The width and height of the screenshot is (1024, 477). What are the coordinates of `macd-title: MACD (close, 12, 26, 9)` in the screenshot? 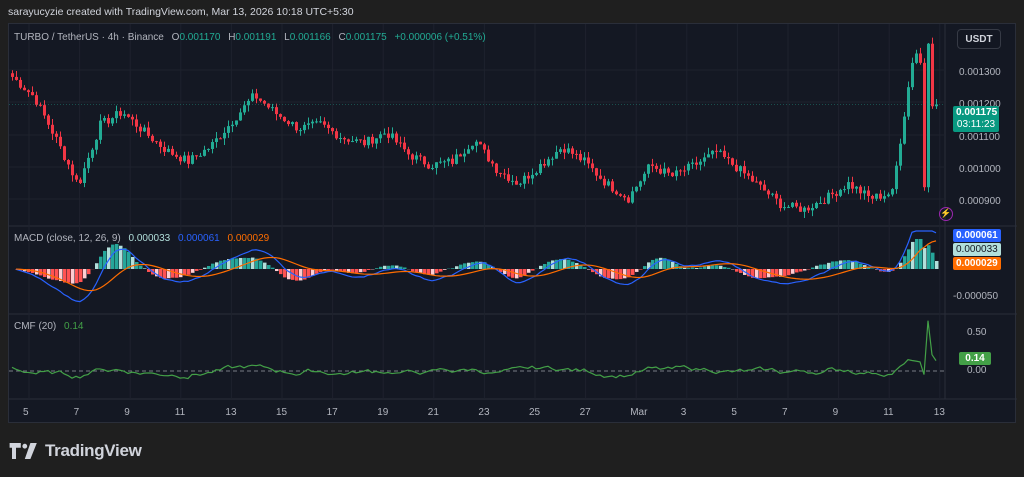 It's located at (67, 238).